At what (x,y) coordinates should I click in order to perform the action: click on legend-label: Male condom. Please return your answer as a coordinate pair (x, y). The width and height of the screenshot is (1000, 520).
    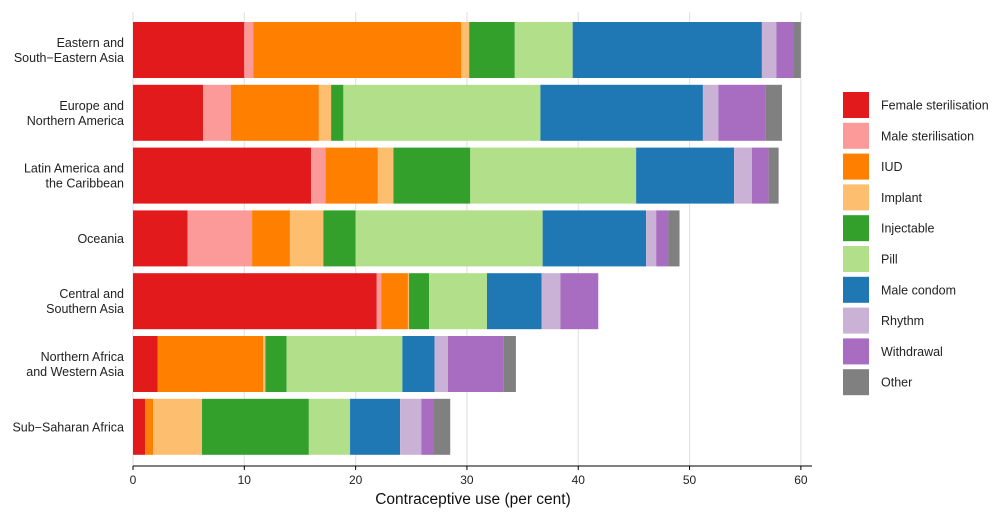
    Looking at the image, I should click on (918, 290).